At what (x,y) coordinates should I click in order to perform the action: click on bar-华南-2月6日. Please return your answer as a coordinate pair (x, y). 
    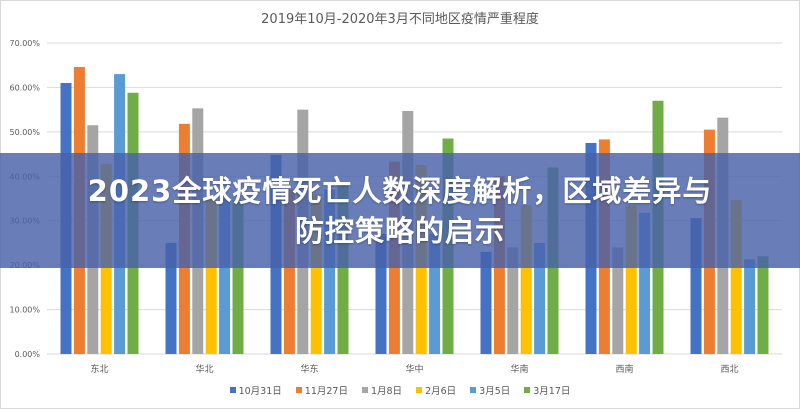
    Looking at the image, I should click on (526, 279).